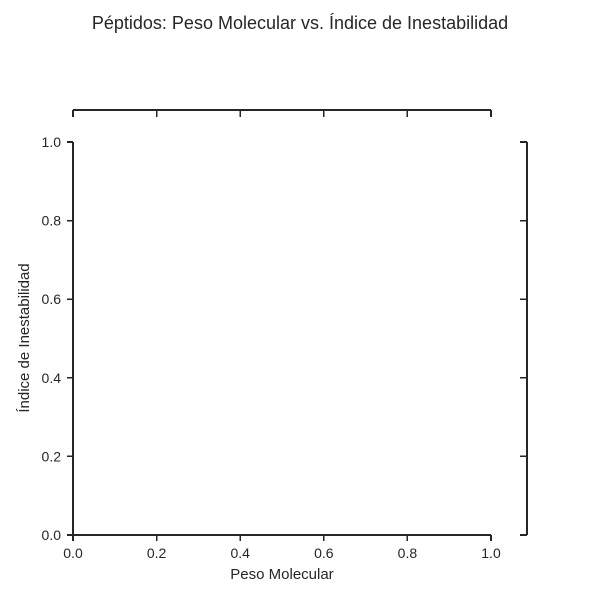 This screenshot has width=600, height=600. I want to click on top-marginal-ticks, so click(282, 113).